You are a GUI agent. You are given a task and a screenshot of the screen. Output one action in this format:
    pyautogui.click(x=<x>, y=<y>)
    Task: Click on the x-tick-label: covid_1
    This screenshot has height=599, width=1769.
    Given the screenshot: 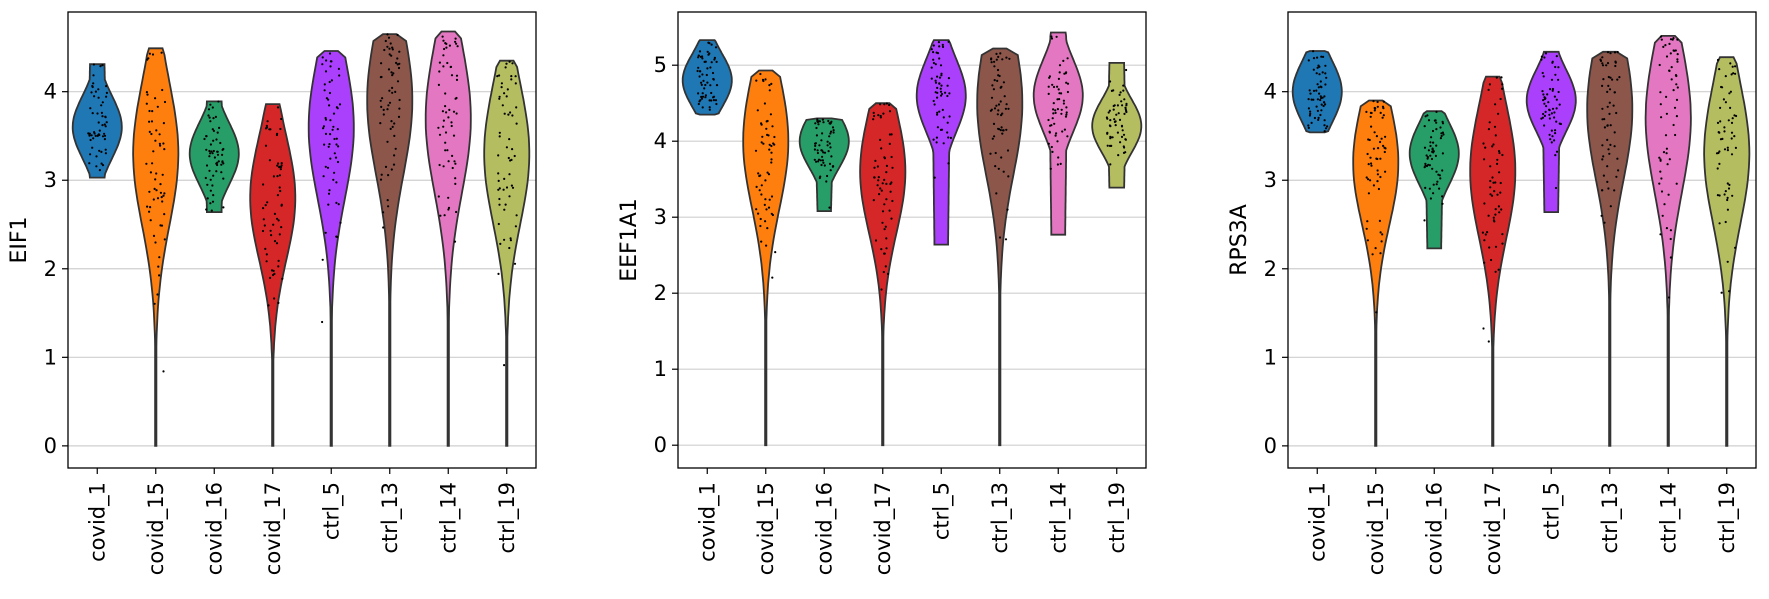 What is the action you would take?
    pyautogui.click(x=97, y=522)
    